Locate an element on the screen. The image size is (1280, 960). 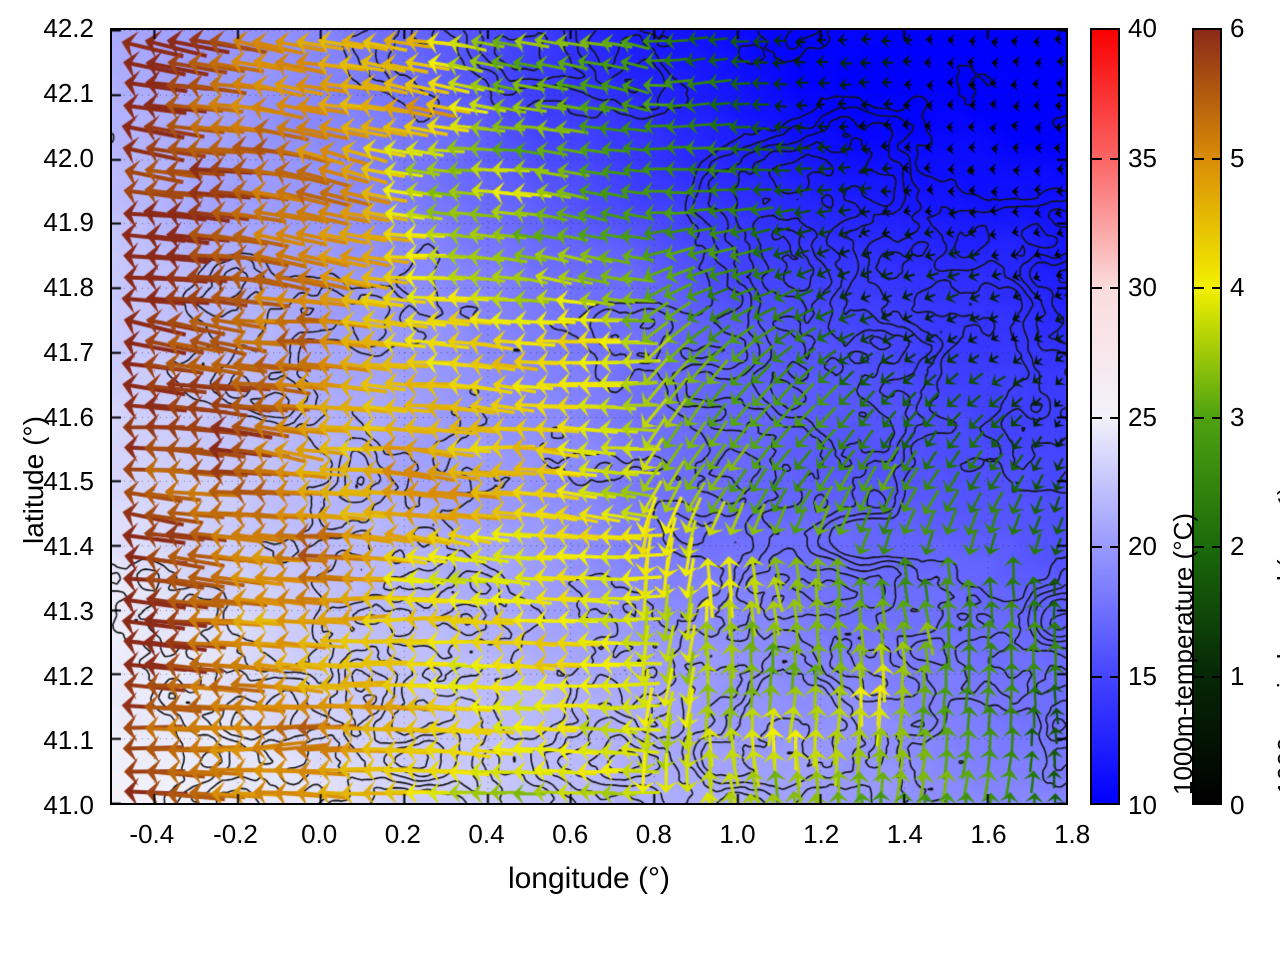
colorbar-tick-label: 20 is located at coordinates (1142, 546).